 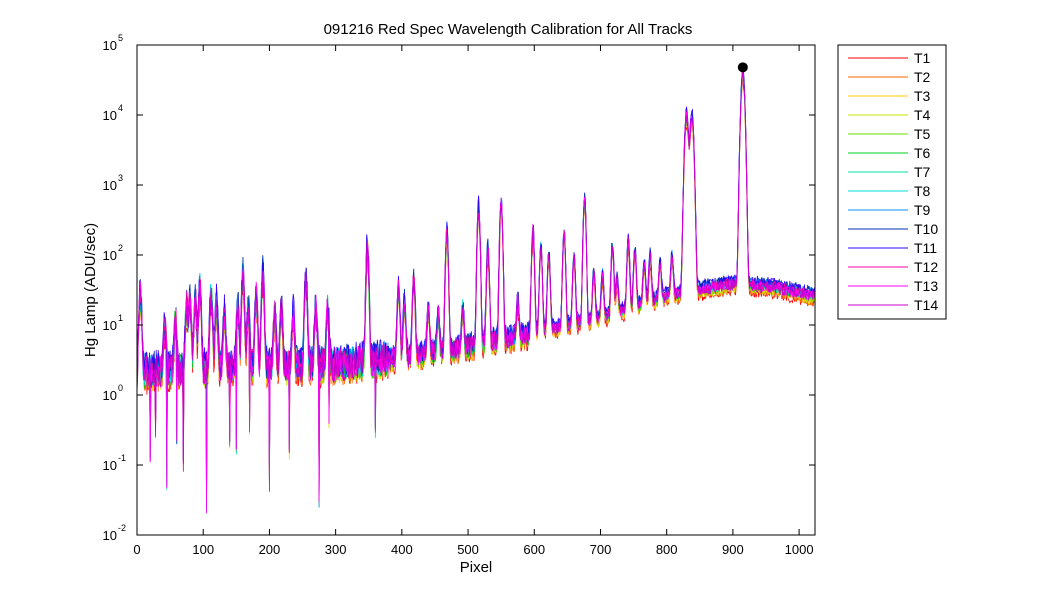 I want to click on peak-marker, so click(x=742, y=67).